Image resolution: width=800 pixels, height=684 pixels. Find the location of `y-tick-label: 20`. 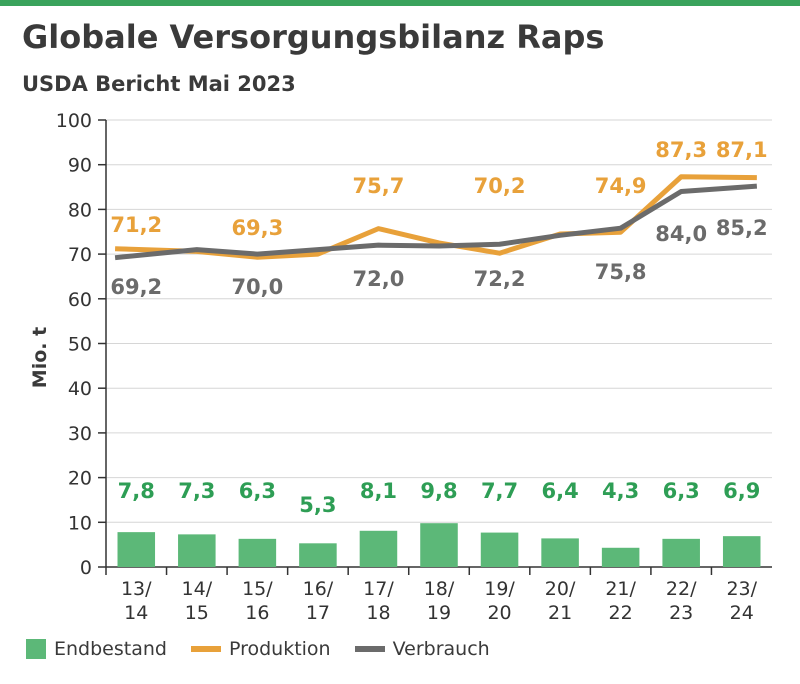

y-tick-label: 20 is located at coordinates (80, 479).